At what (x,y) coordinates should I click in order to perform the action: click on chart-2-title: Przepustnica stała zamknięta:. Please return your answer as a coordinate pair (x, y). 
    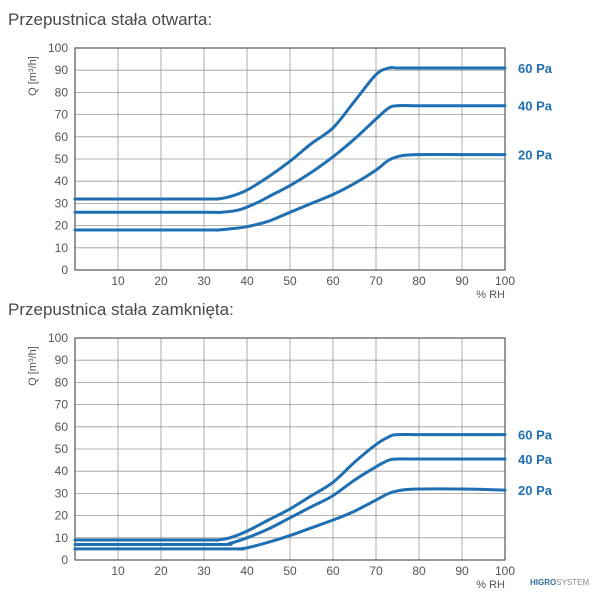
    Looking at the image, I should click on (121, 309).